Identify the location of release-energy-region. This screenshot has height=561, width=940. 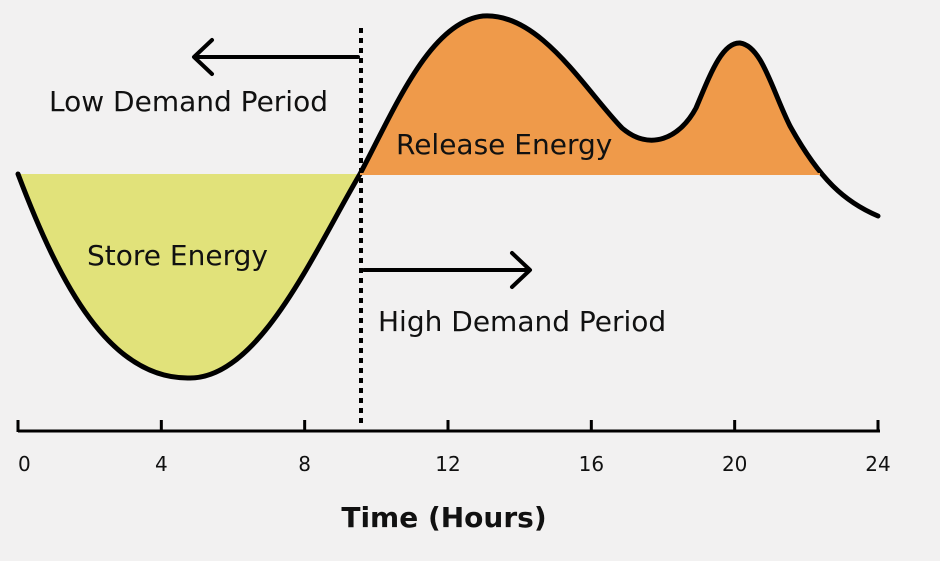
(590, 95).